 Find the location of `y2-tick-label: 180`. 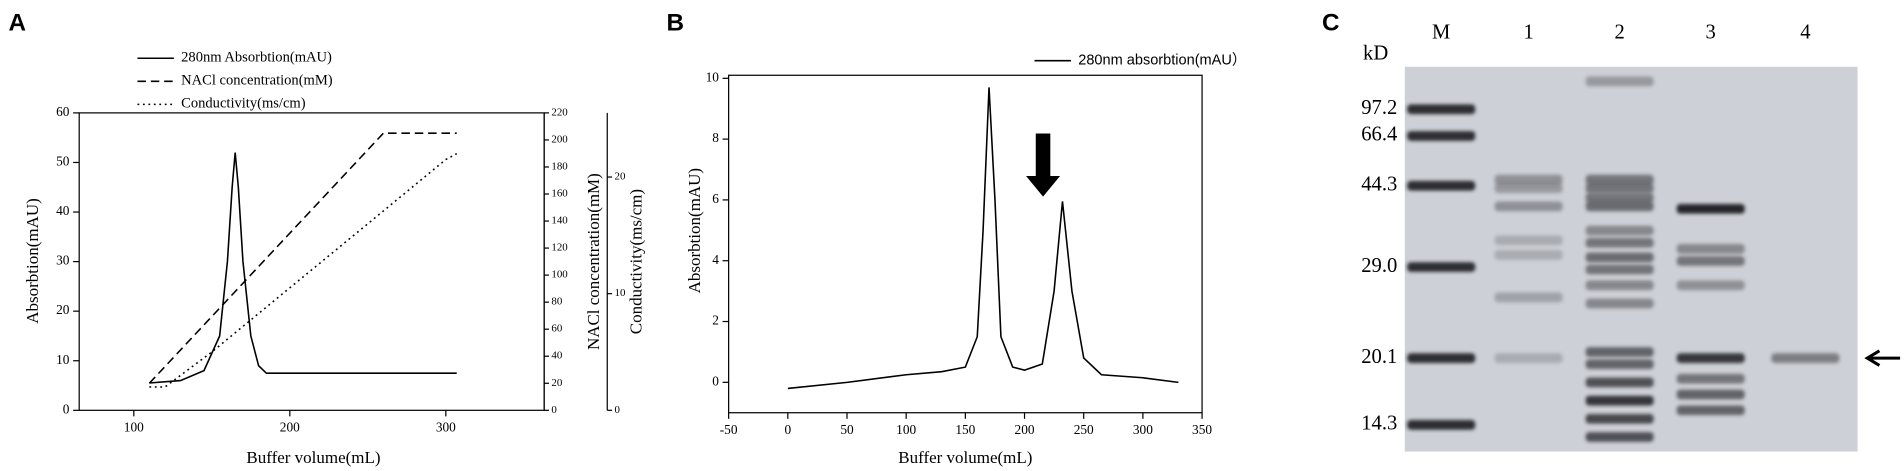

y2-tick-label: 180 is located at coordinates (559, 166).